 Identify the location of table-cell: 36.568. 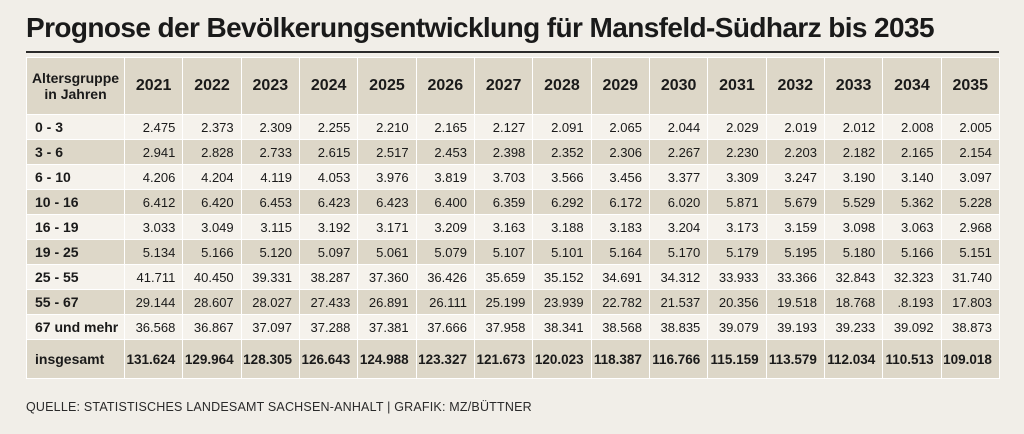
(153, 327).